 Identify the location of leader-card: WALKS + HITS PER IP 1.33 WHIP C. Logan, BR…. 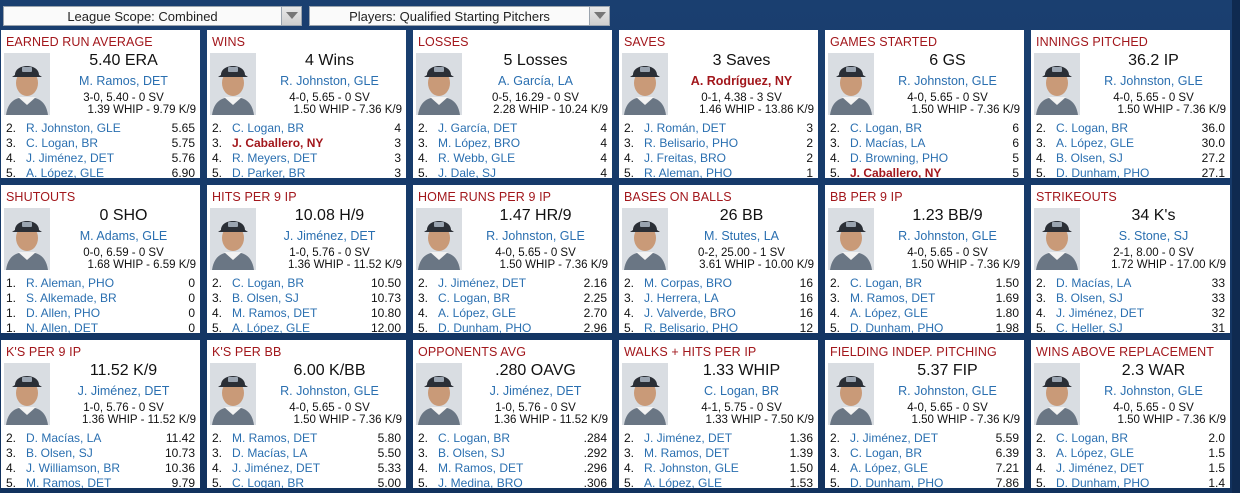
(718, 414).